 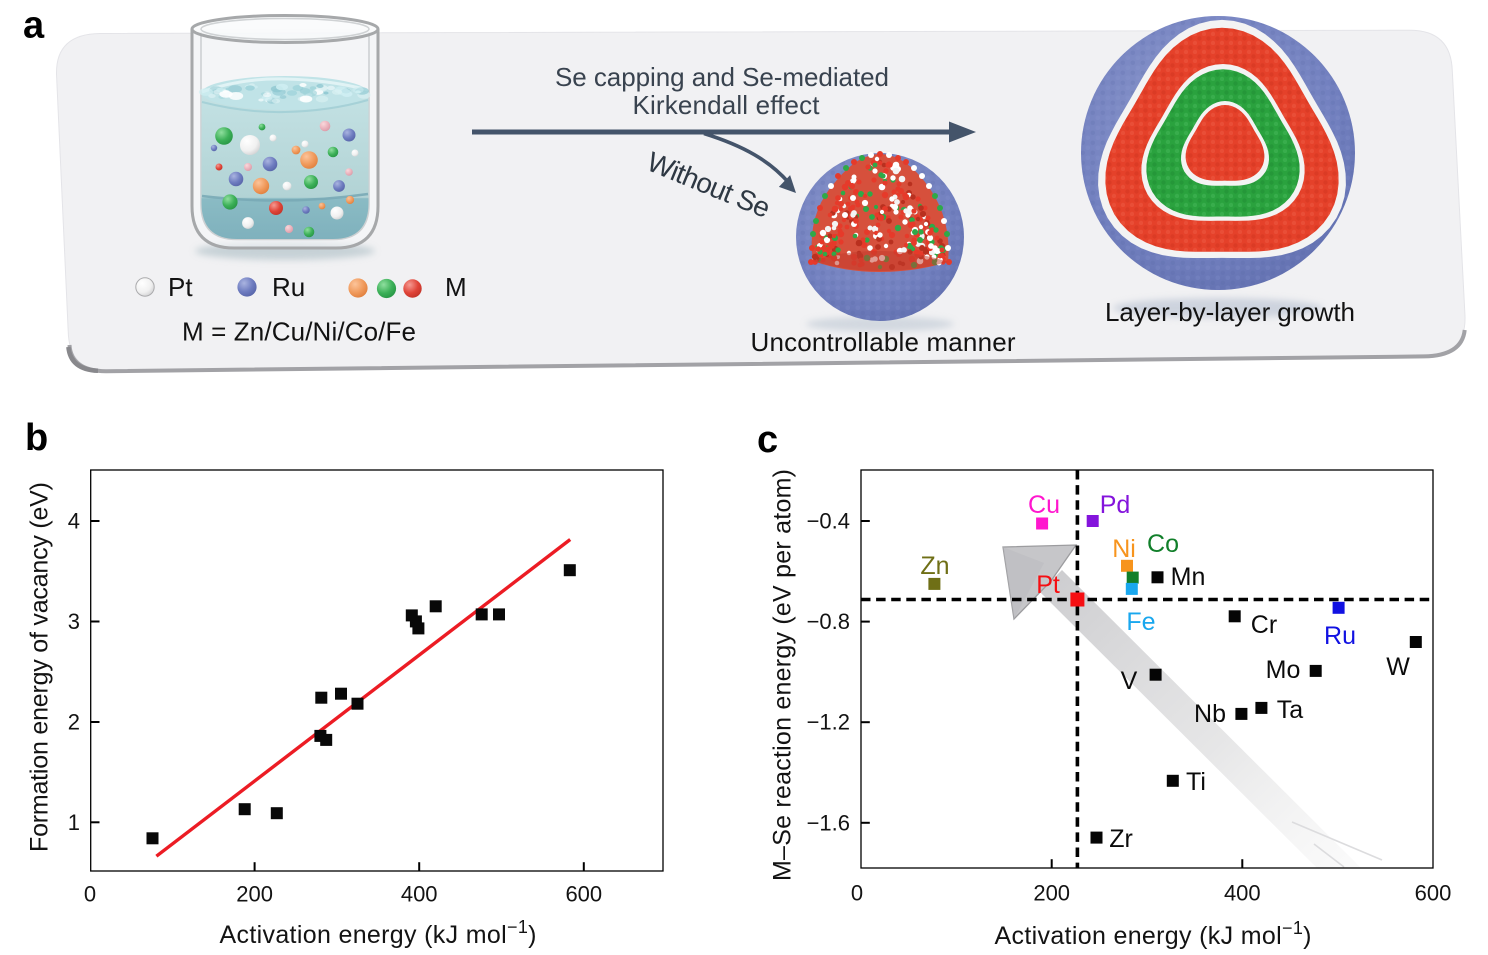 What do you see at coordinates (883, 342) in the screenshot?
I see `svg-text: Uncontrollable manner` at bounding box center [883, 342].